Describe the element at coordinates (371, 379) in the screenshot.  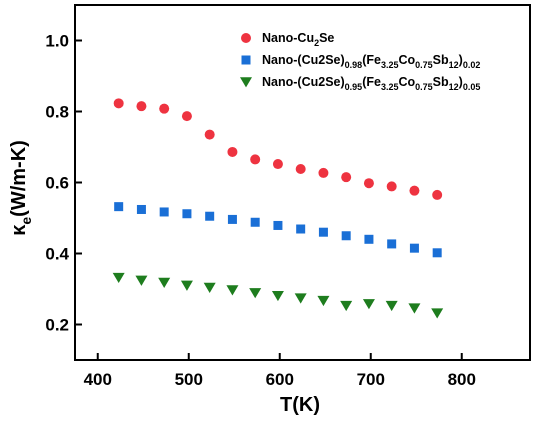
I see `x-tick-label: 700` at that location.